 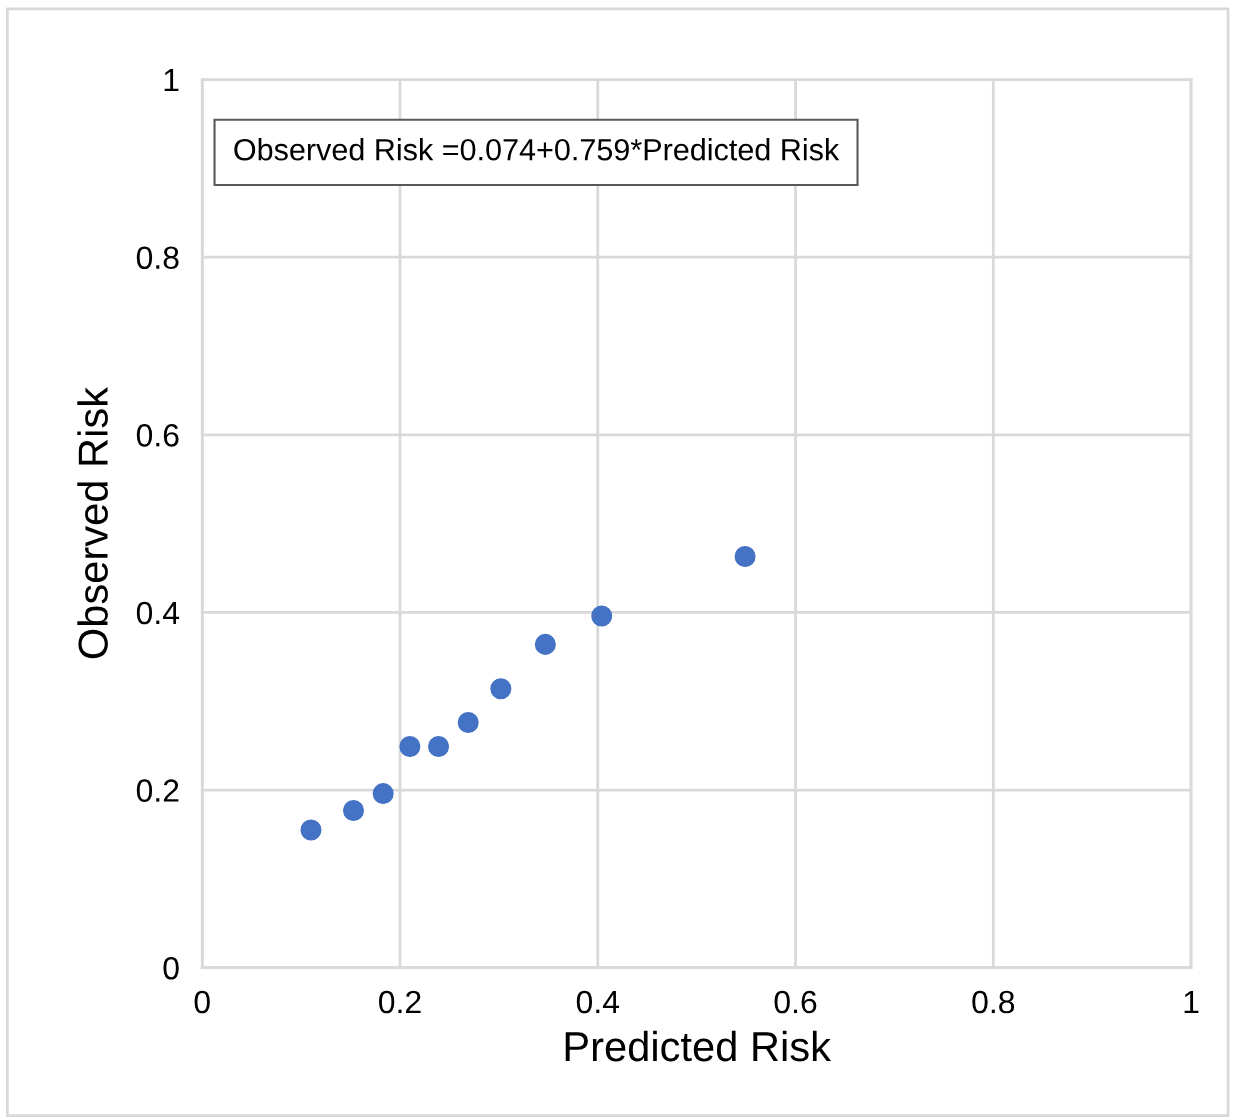 What do you see at coordinates (171, 80) in the screenshot?
I see `y-tick-label: 1` at bounding box center [171, 80].